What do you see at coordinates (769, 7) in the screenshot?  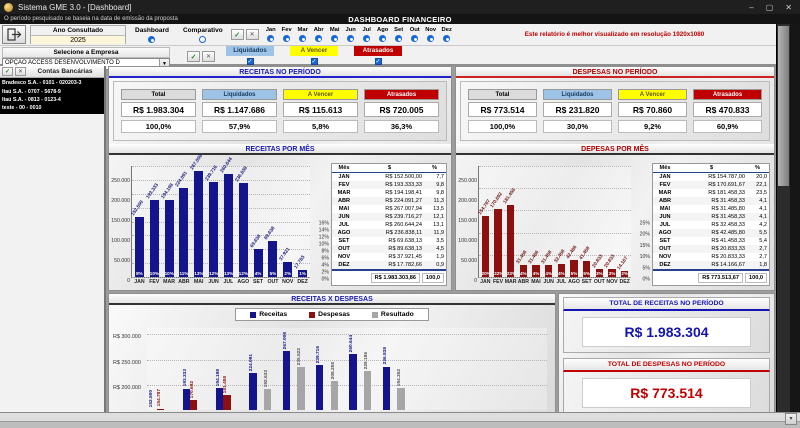 I see `maximize-button: ▢` at bounding box center [769, 7].